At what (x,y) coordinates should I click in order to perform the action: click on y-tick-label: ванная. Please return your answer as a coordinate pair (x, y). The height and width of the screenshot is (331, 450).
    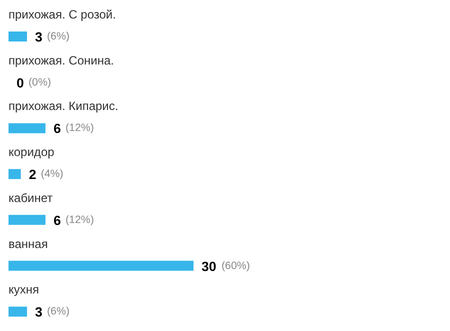
    Looking at the image, I should click on (28, 243).